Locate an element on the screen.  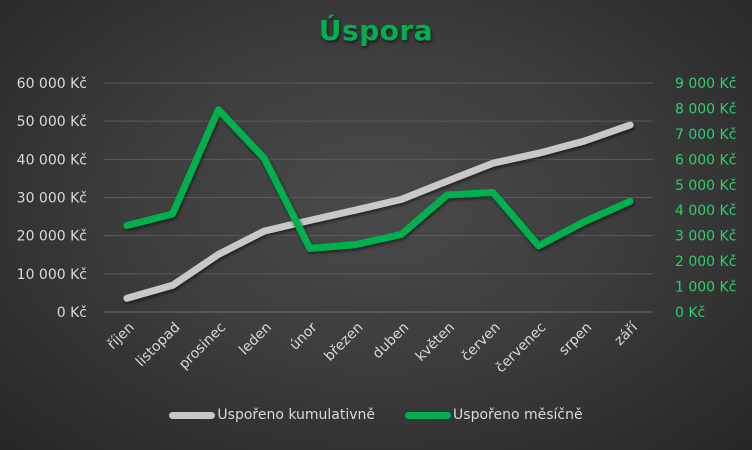
x-axis-tick: červen is located at coordinates (481, 342).